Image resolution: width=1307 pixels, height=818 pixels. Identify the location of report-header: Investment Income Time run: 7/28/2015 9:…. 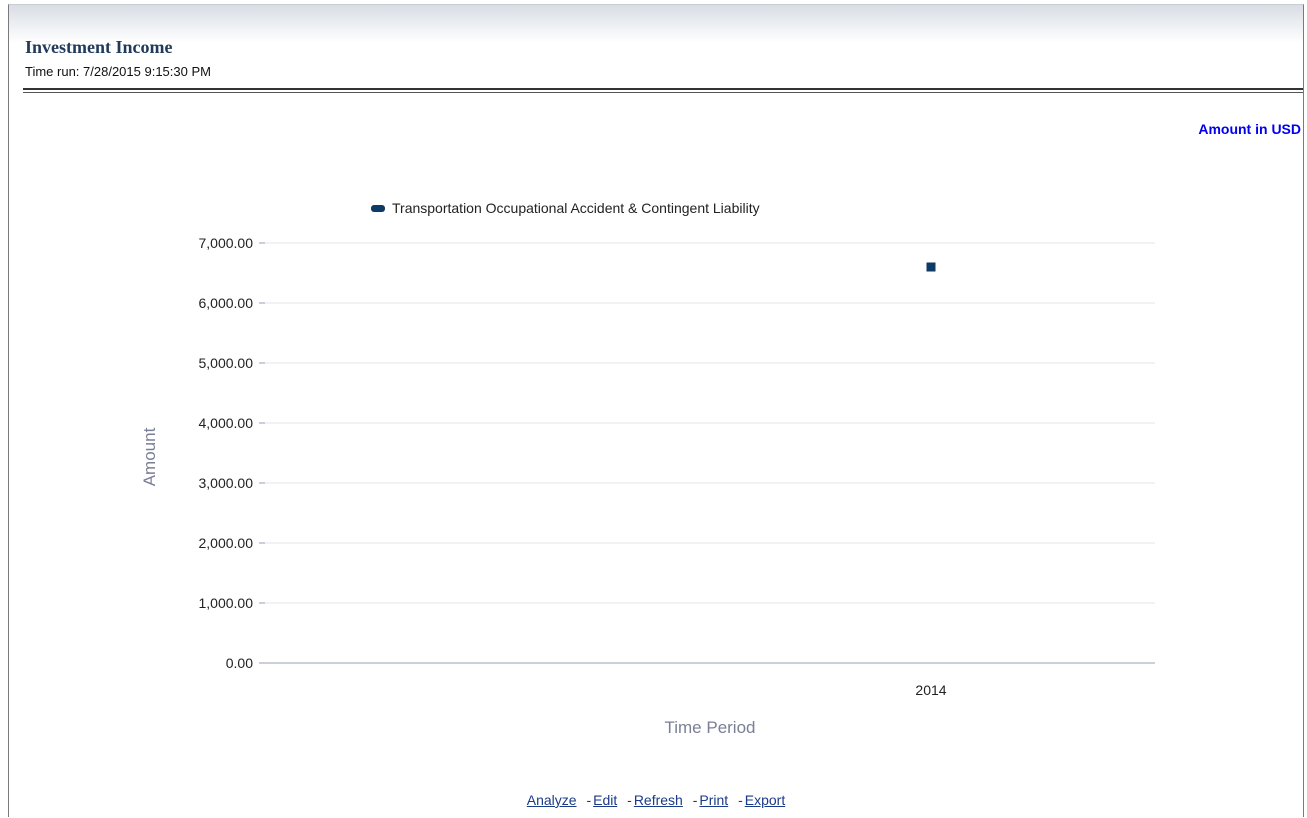
(656, 47).